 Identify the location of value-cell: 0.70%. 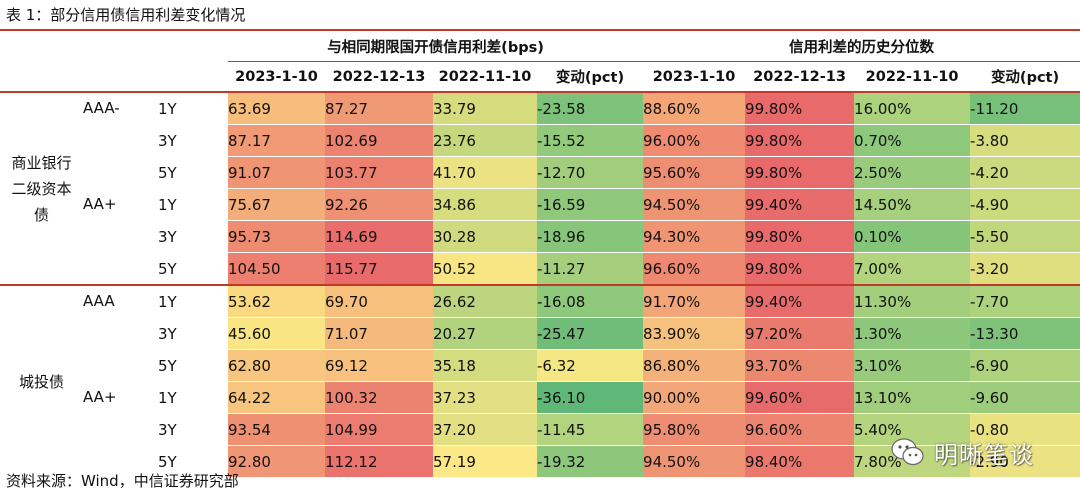
(912, 140).